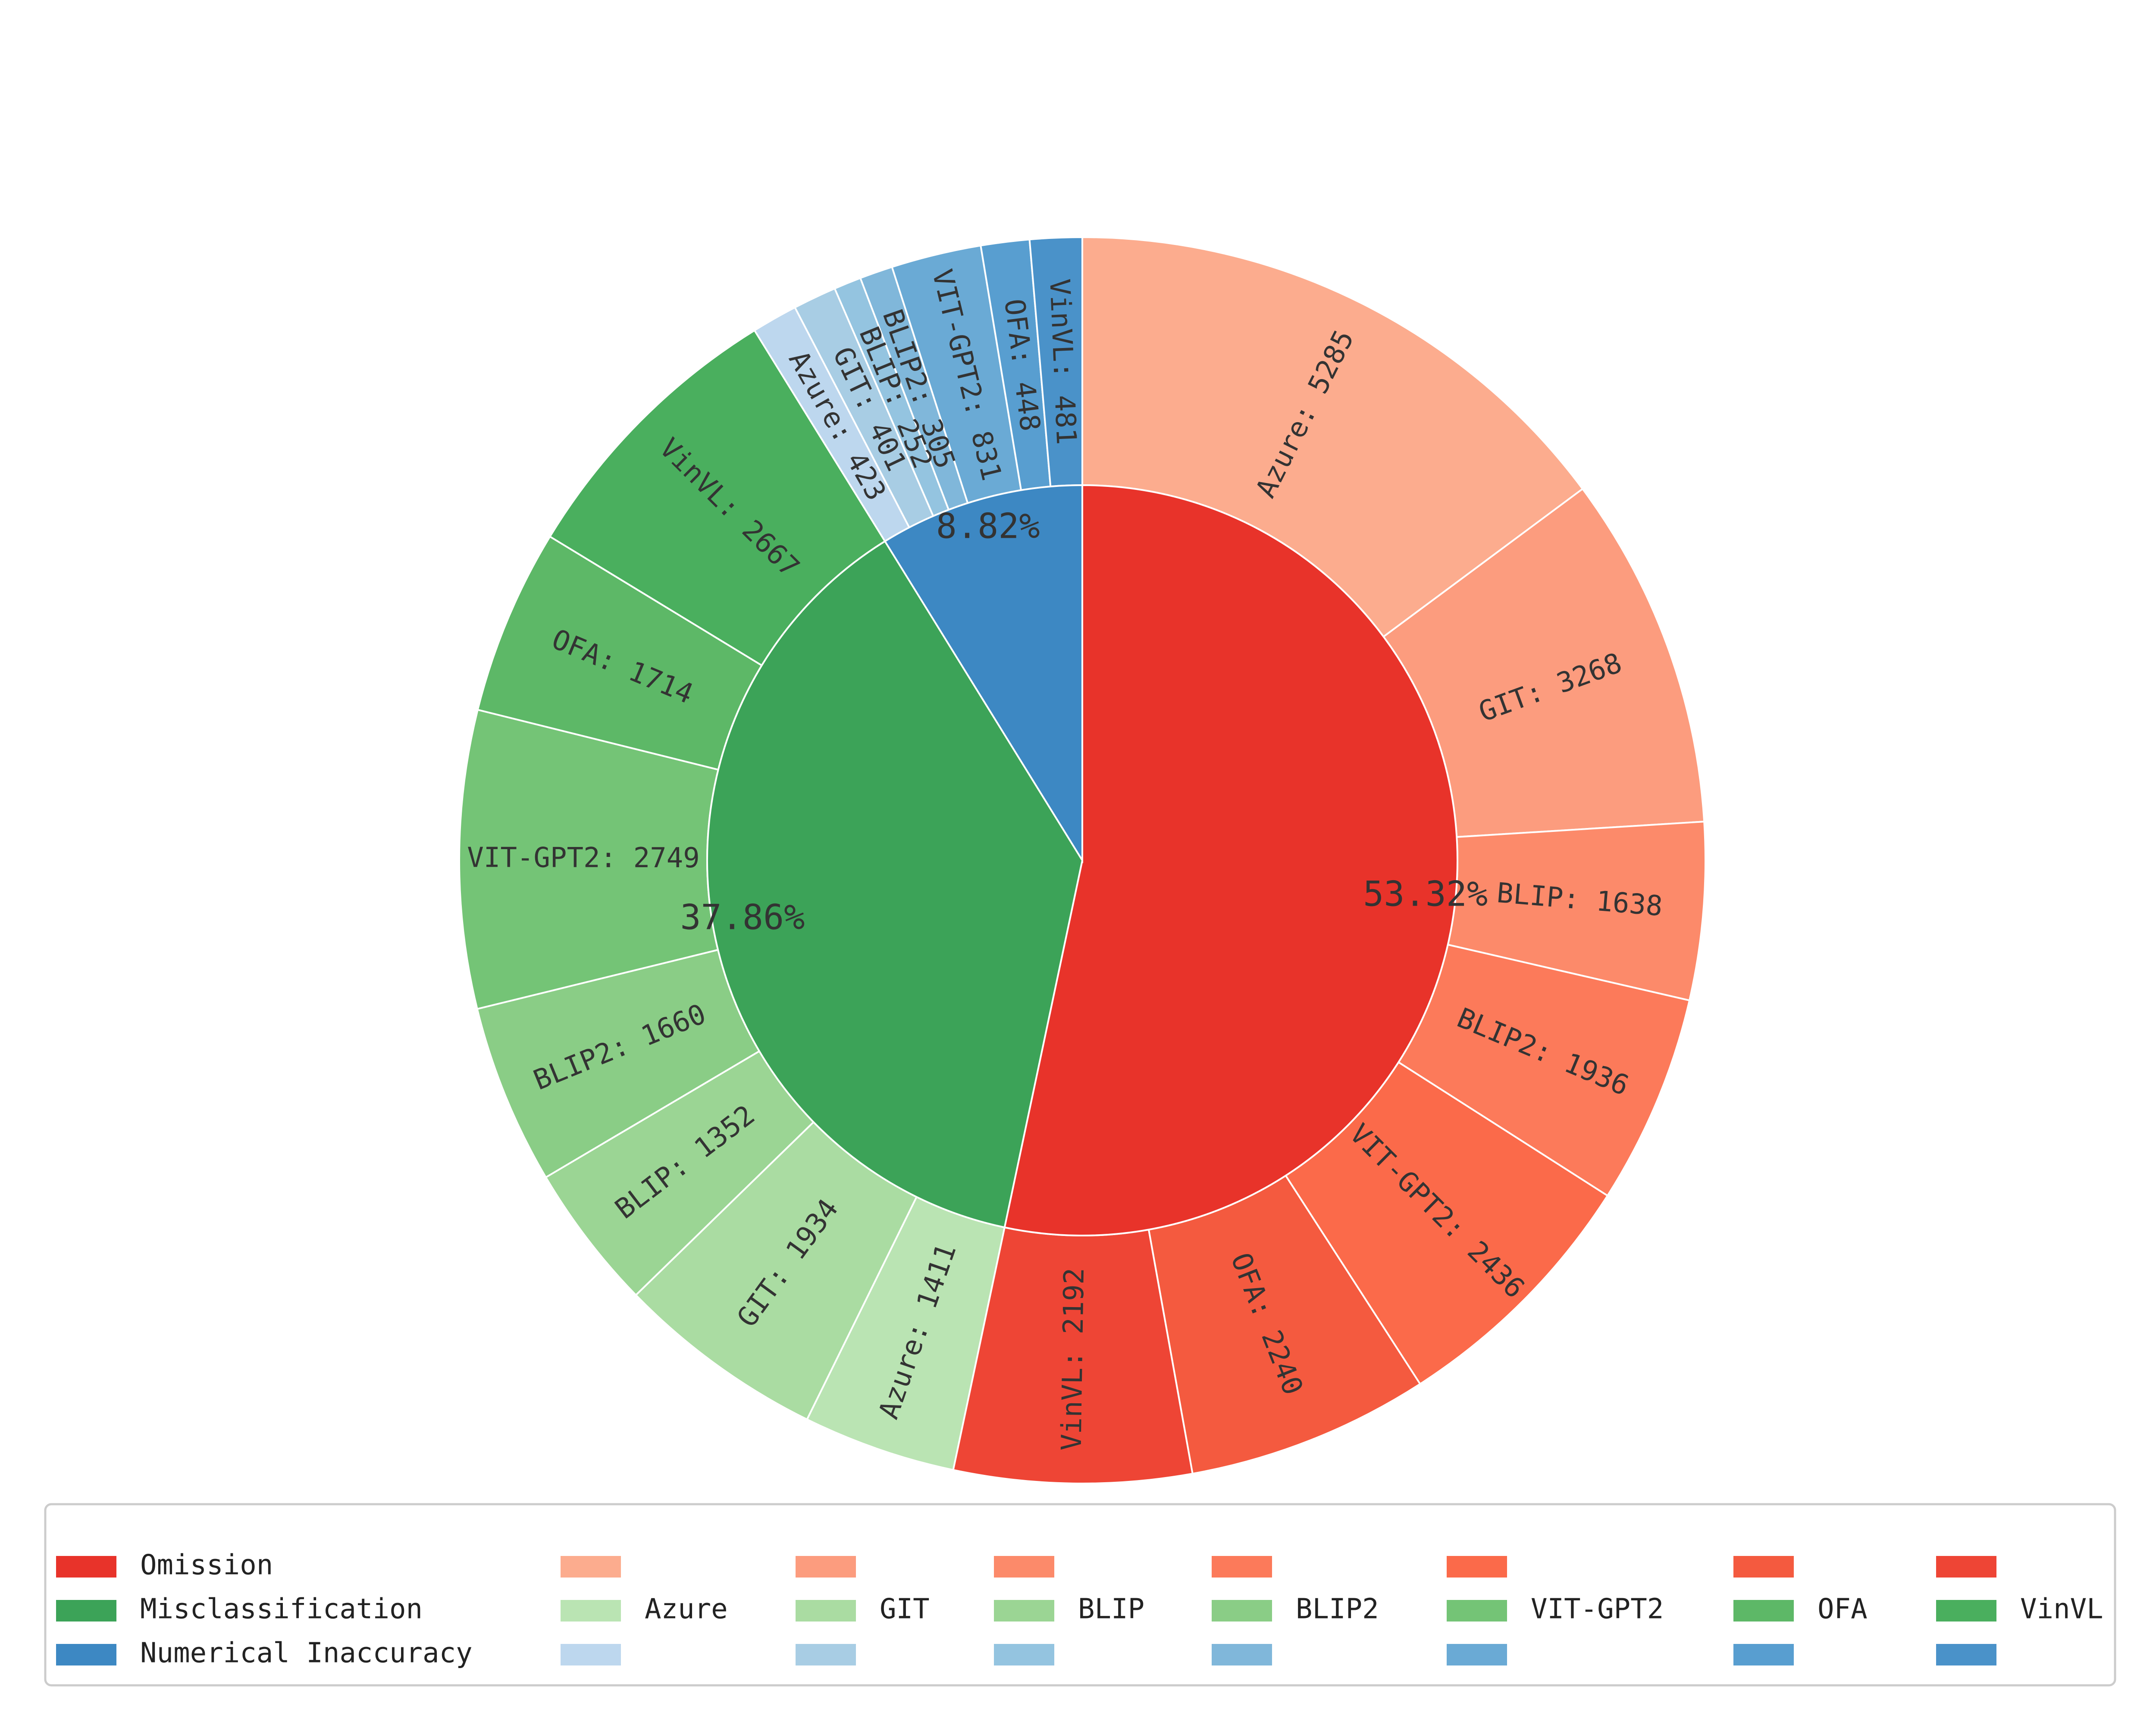  Describe the element at coordinates (905, 1609) in the screenshot. I see `legend-label-git: GIT` at that location.